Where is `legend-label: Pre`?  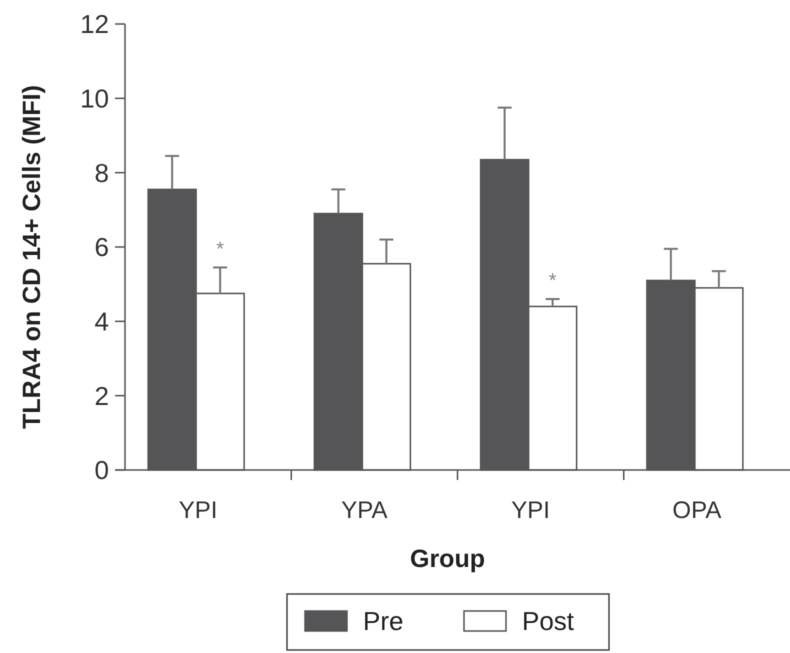
legend-label: Pre is located at coordinates (383, 621).